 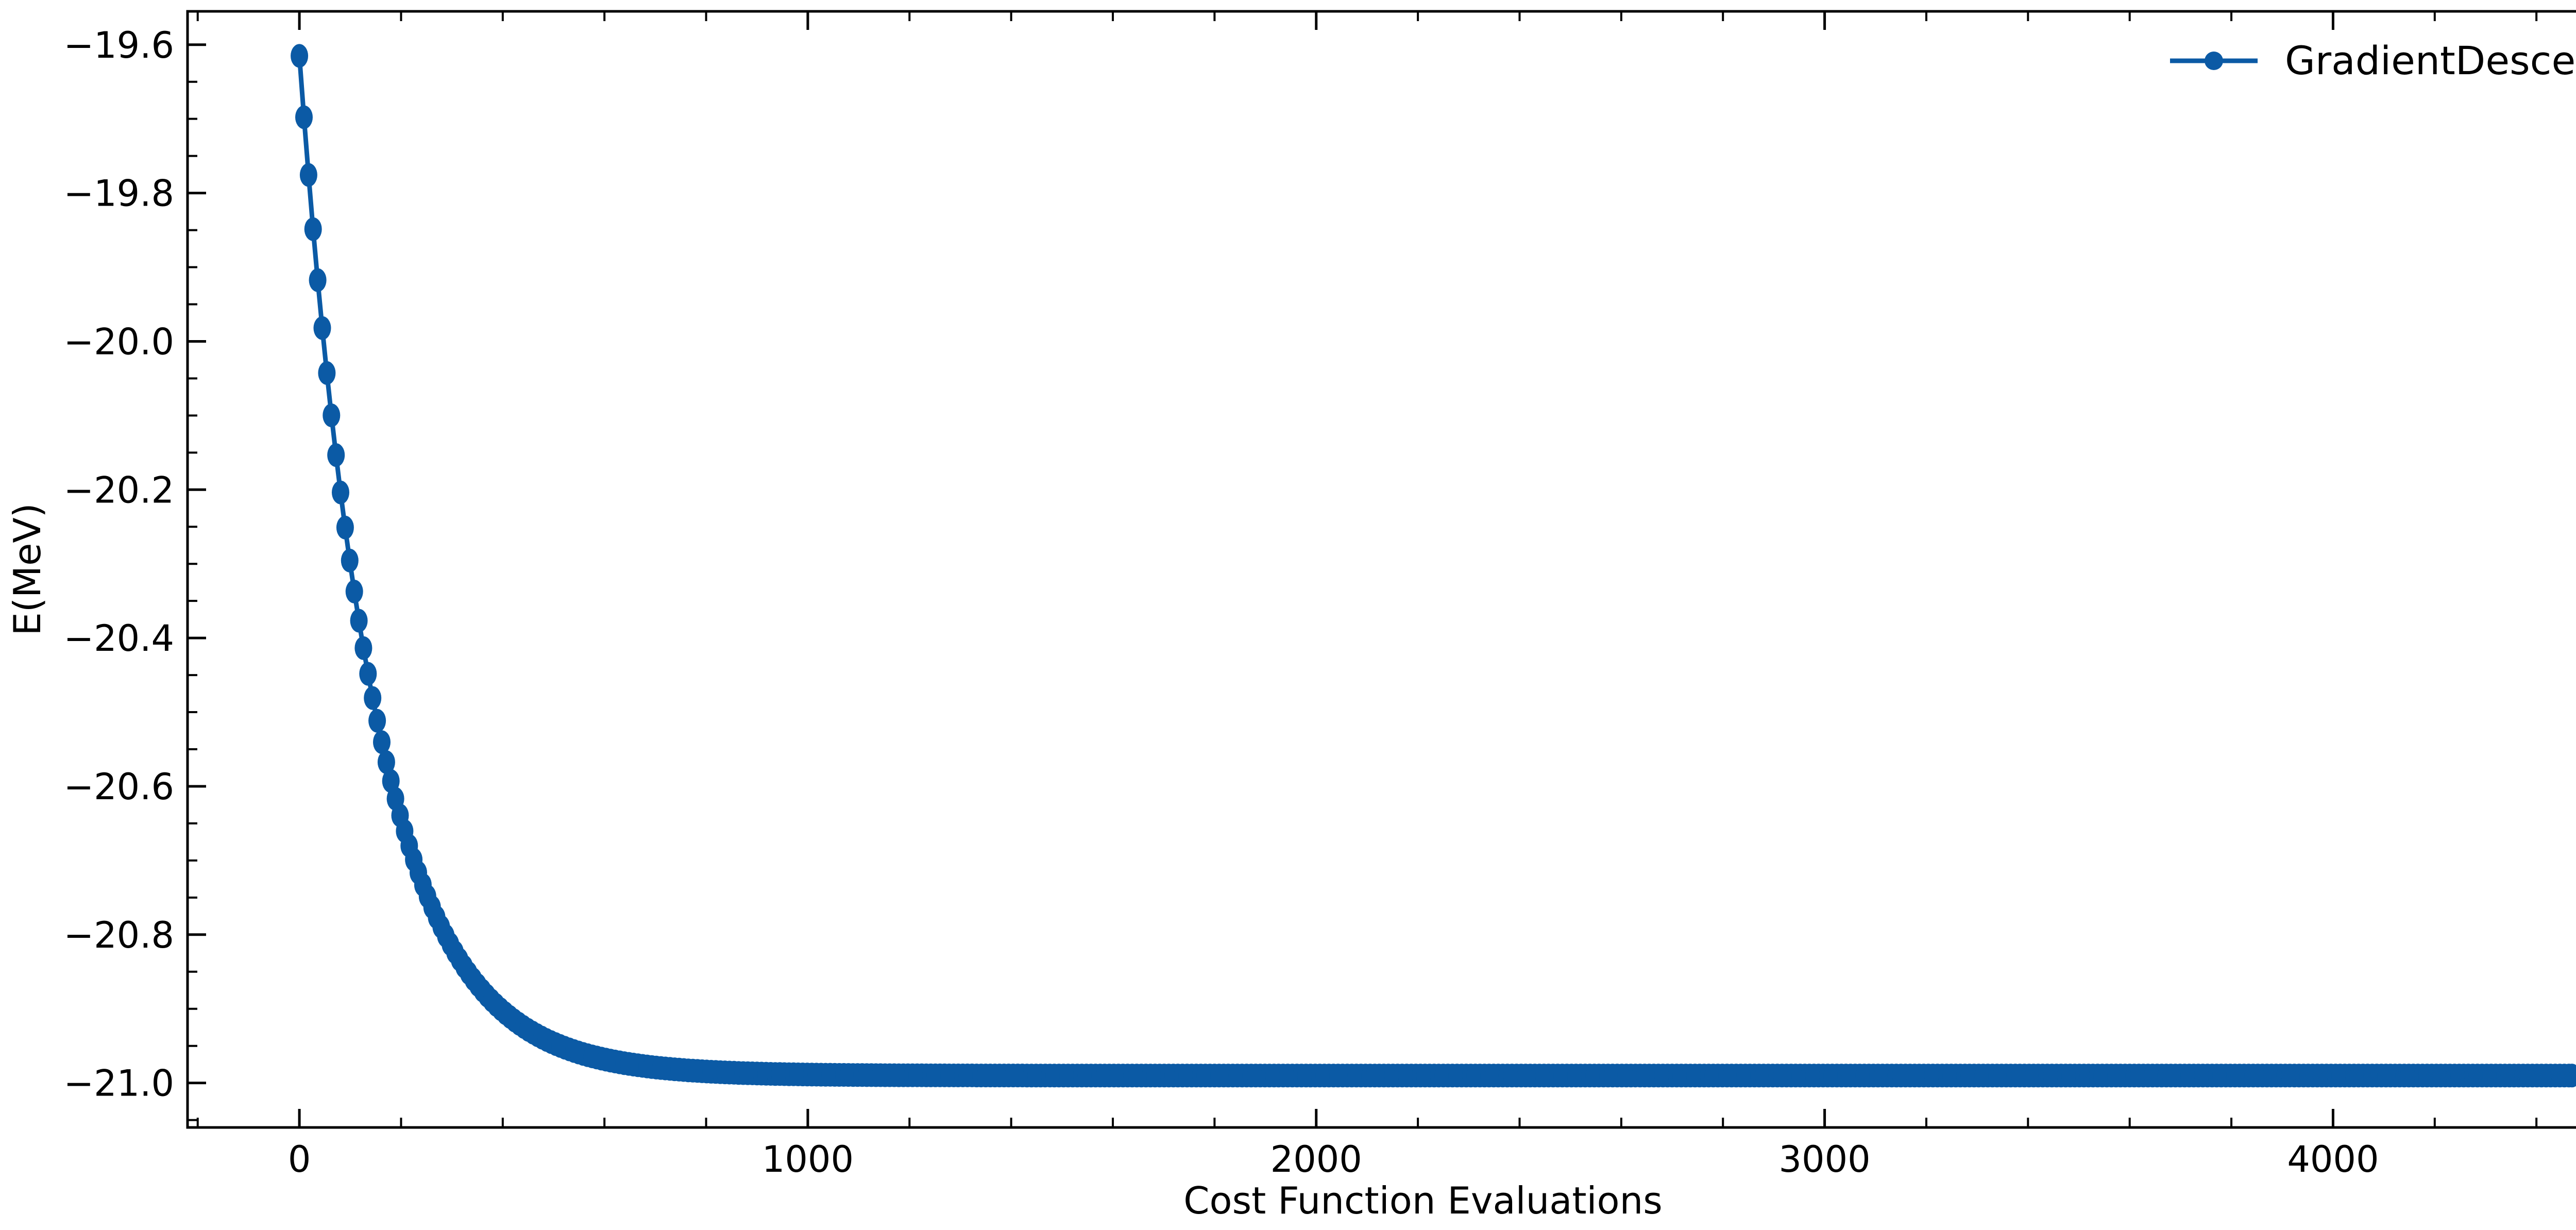 What do you see at coordinates (2333, 1160) in the screenshot?
I see `x-tick-label: 4000` at bounding box center [2333, 1160].